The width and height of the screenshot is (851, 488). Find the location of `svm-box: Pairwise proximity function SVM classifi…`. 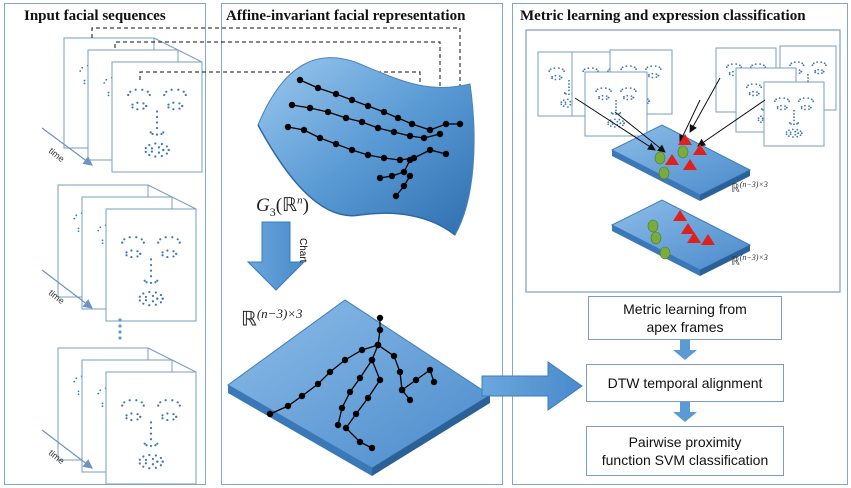

svm-box: Pairwise proximity function SVM classifi… is located at coordinates (685, 451).